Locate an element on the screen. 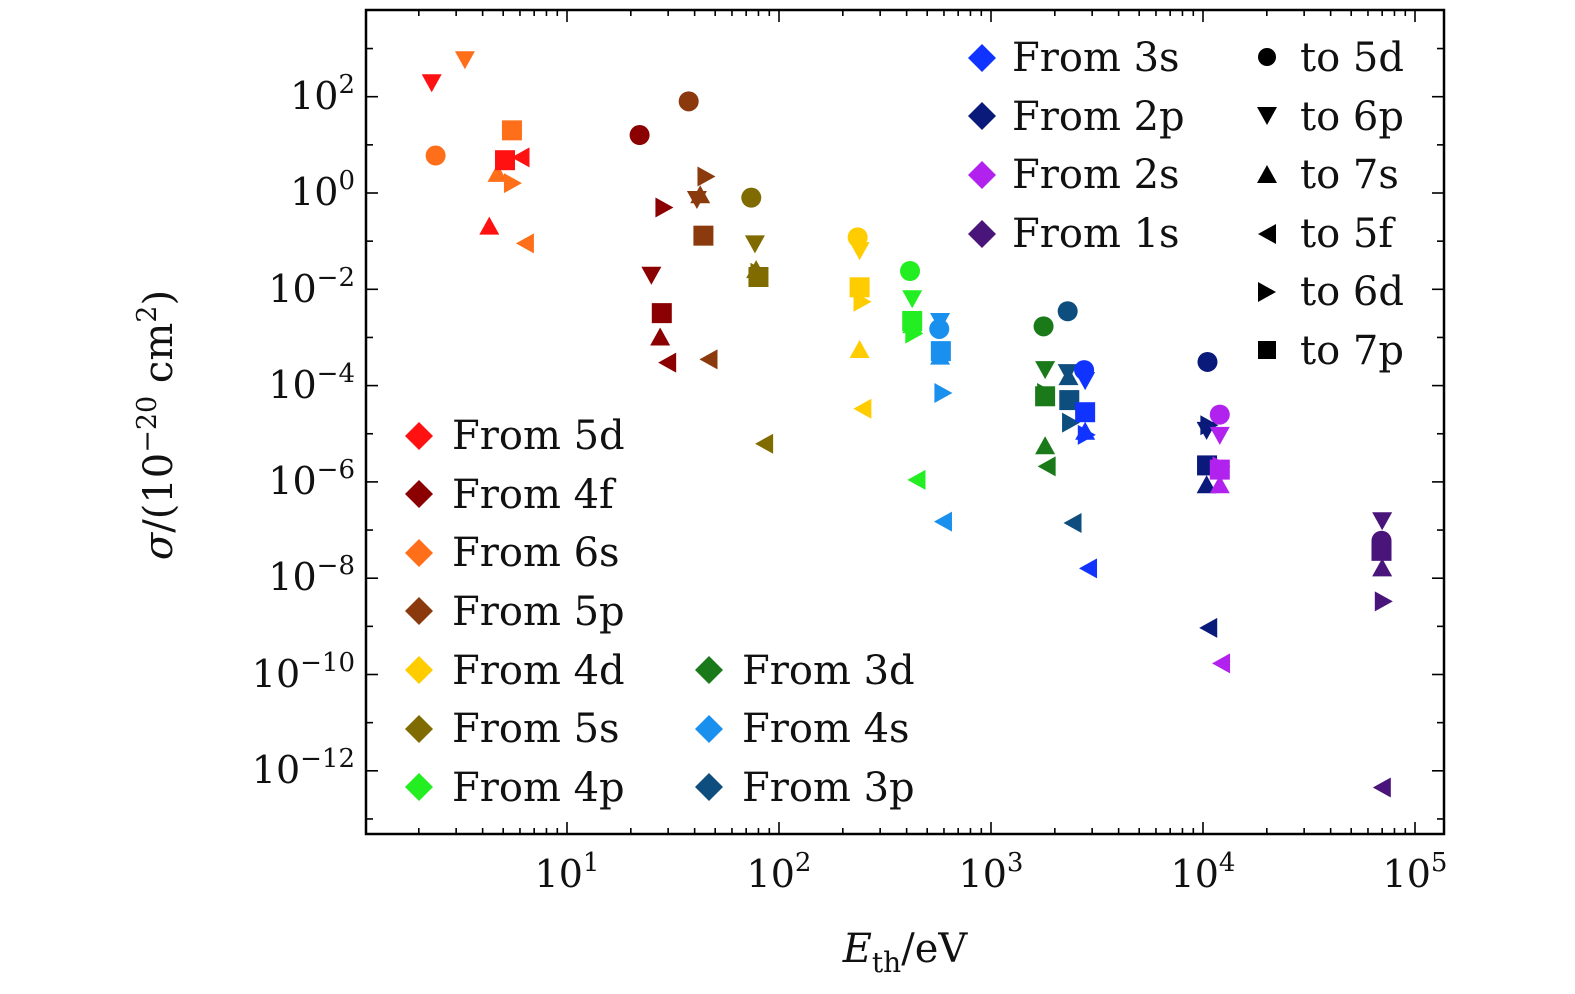 This screenshot has width=1575, height=994. series-from-3p is located at coordinates (1069, 417).